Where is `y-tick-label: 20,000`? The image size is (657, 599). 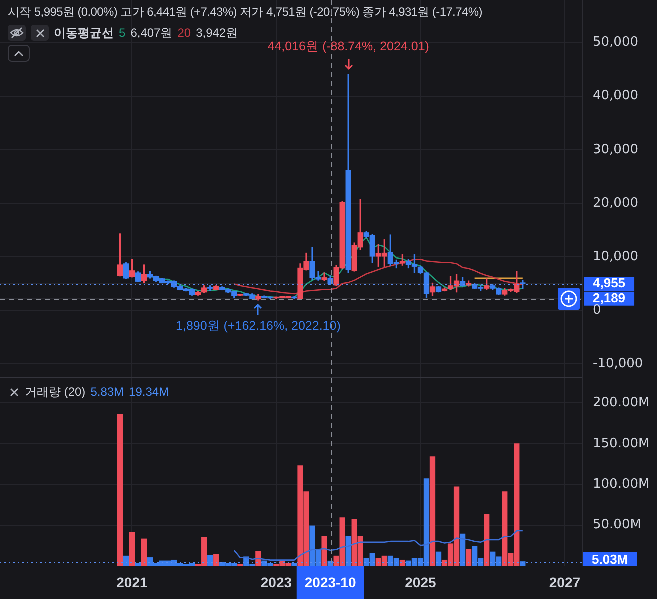
y-tick-label: 20,000 is located at coordinates (615, 203).